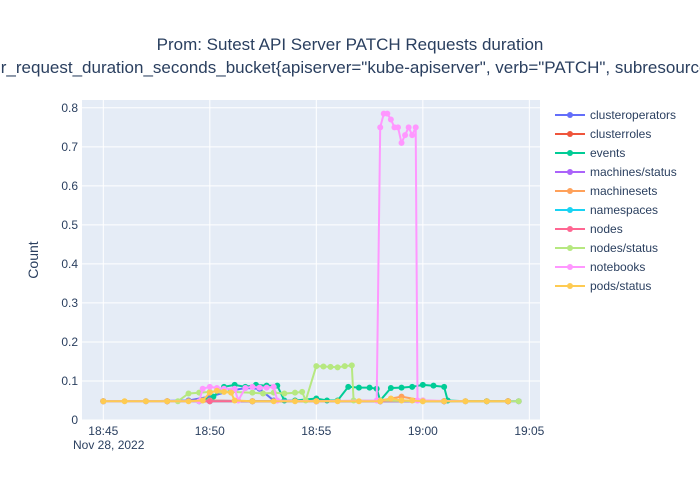  I want to click on legend-label: clusterroles, so click(620, 134).